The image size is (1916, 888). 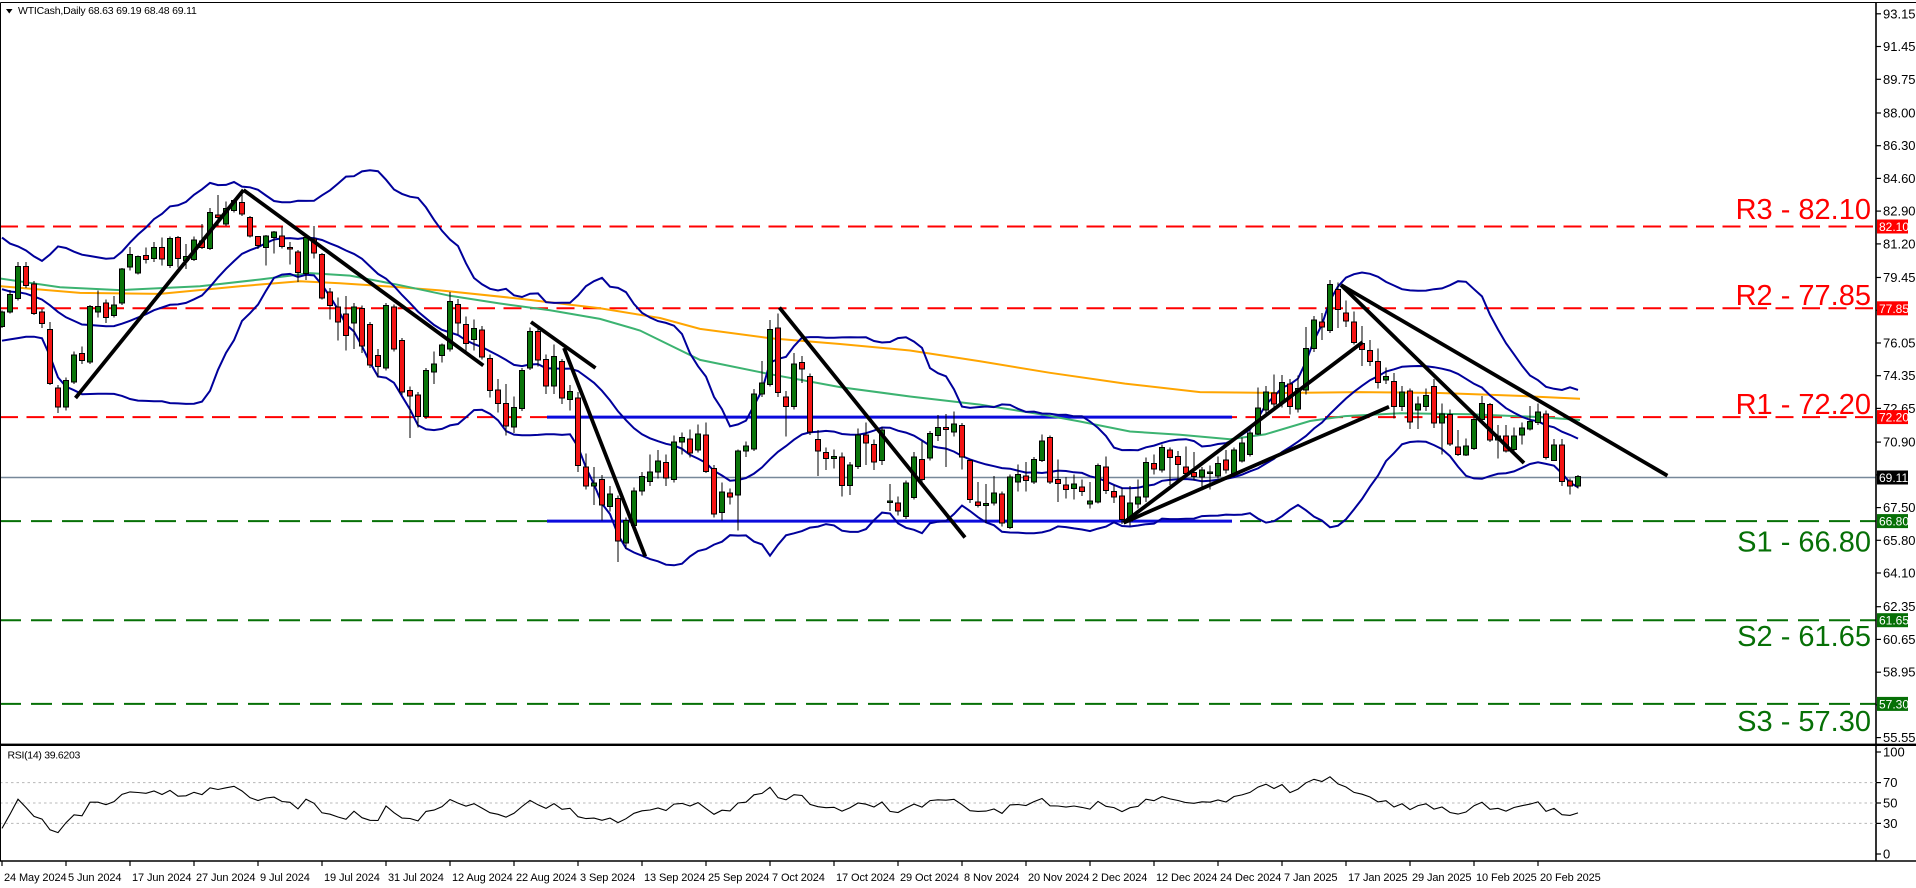 What do you see at coordinates (1899, 507) in the screenshot?
I see `svg-text: 67.50` at bounding box center [1899, 507].